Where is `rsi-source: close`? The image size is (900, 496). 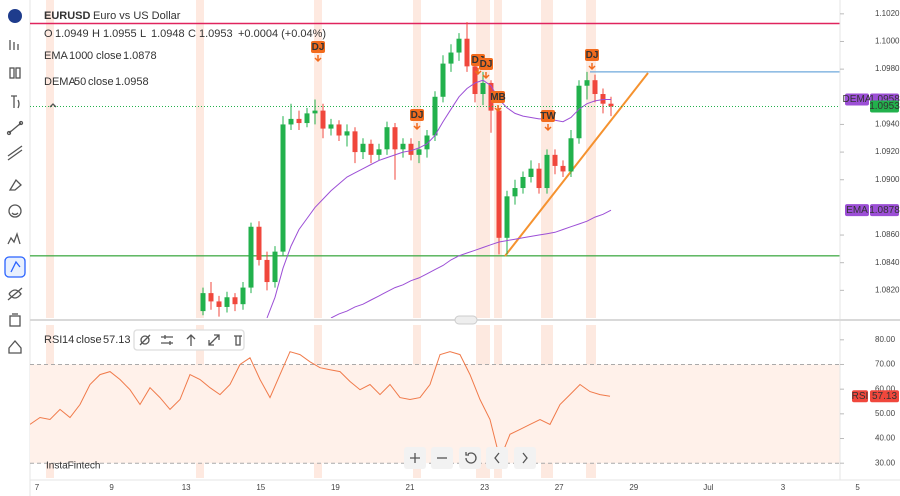 rsi-source: close is located at coordinates (89, 340).